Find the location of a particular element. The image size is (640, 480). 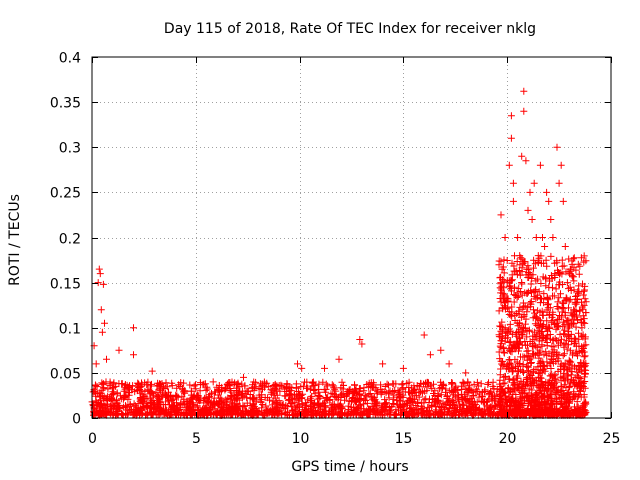

y-tick-label: 0.3 is located at coordinates (70, 149).